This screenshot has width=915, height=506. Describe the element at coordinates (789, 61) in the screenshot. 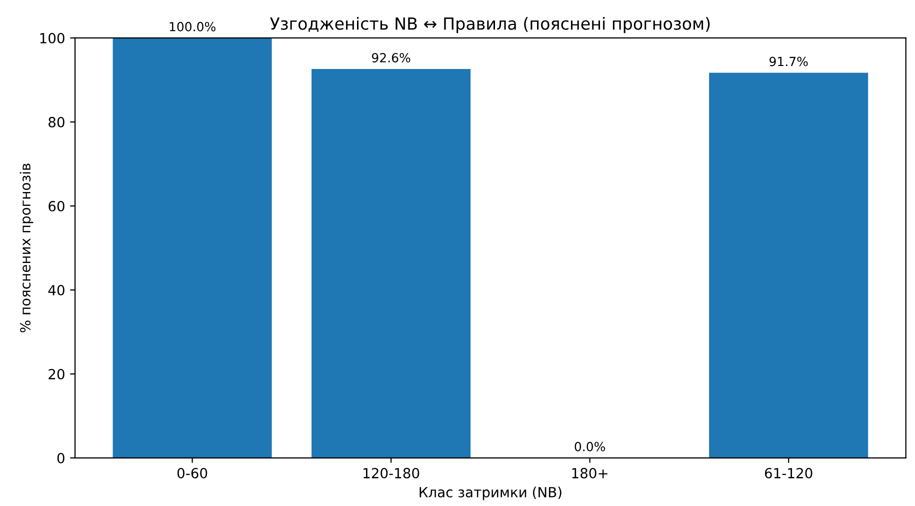

I see `data-label: 91.7%` at that location.